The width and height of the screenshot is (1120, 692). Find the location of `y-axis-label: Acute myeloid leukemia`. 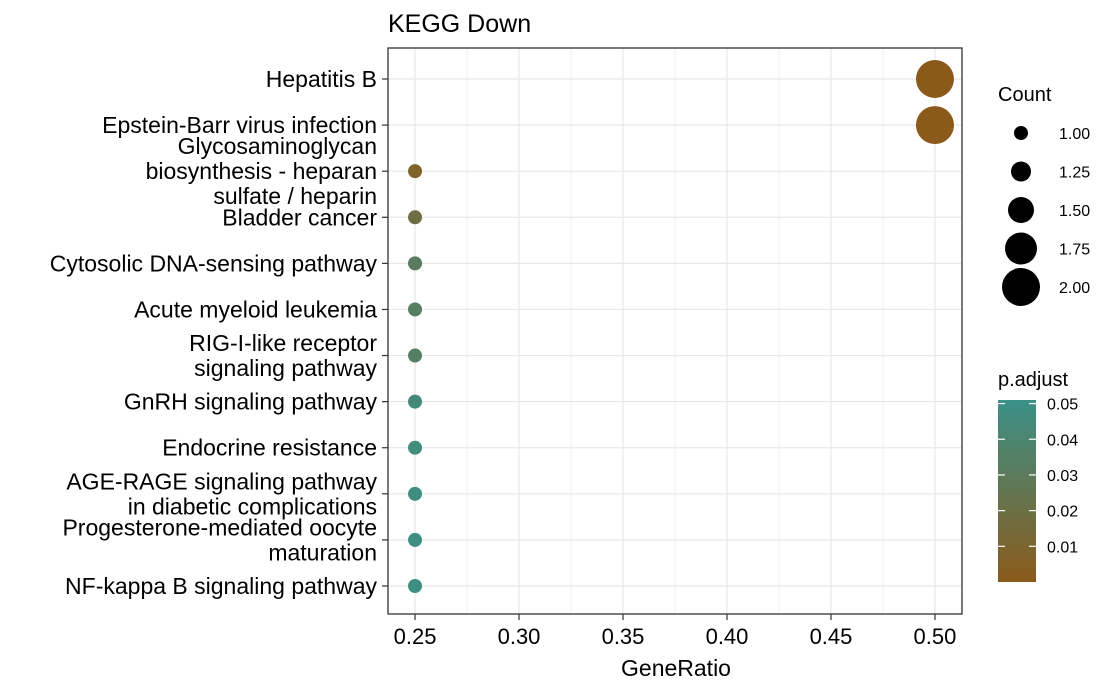

y-axis-label: Acute myeloid leukemia is located at coordinates (255, 309).